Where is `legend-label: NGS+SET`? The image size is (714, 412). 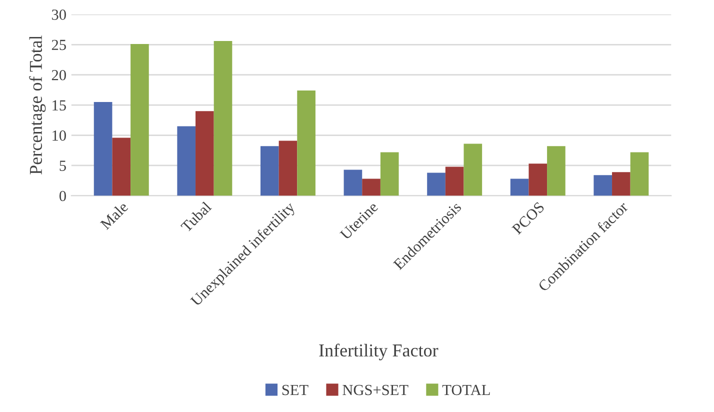 legend-label: NGS+SET is located at coordinates (375, 390).